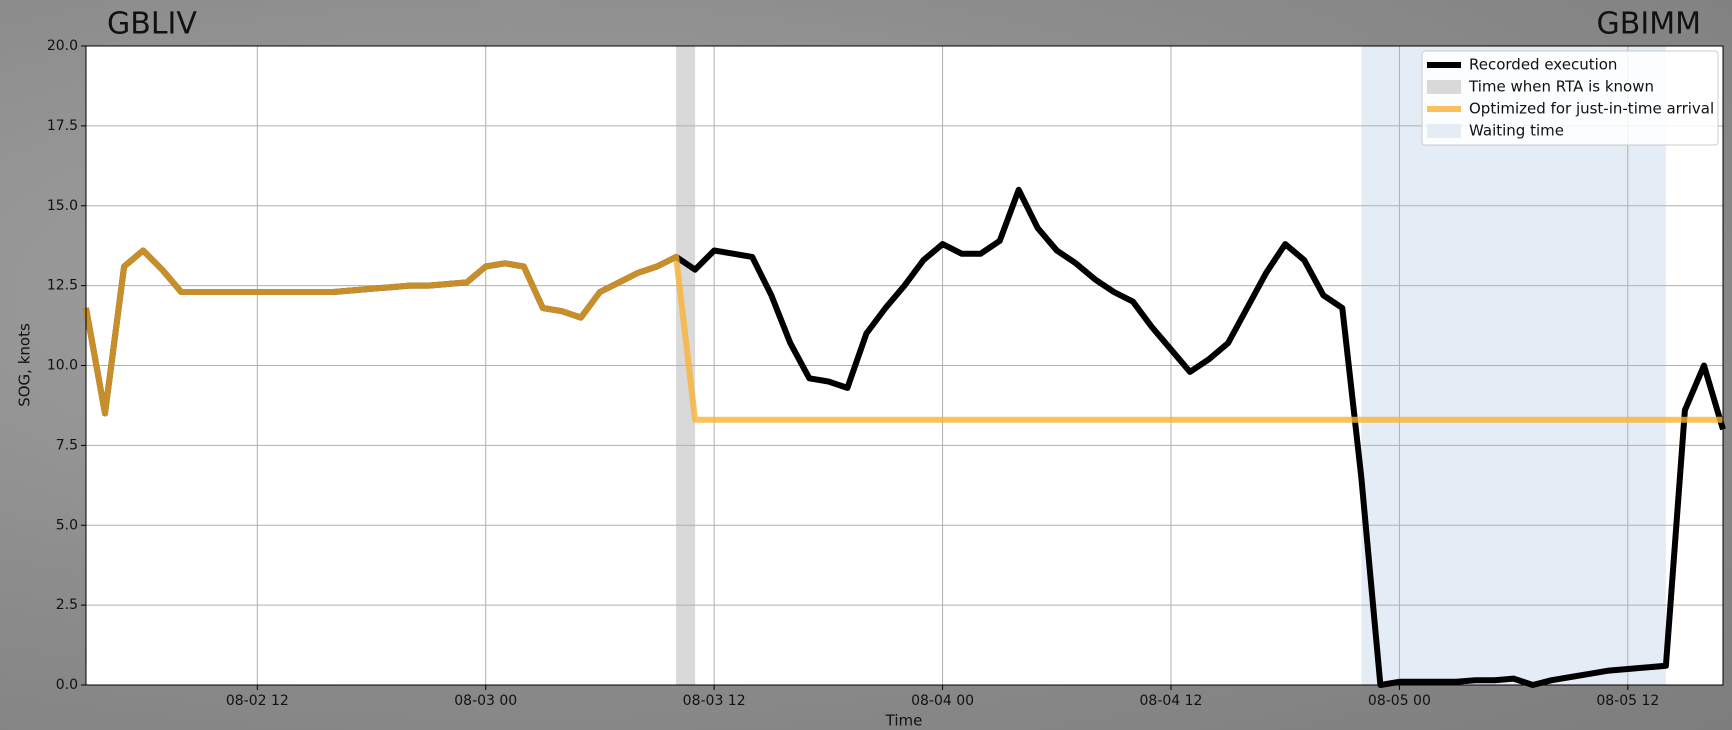  I want to click on x-tick-label: 08-04 00, so click(942, 701).